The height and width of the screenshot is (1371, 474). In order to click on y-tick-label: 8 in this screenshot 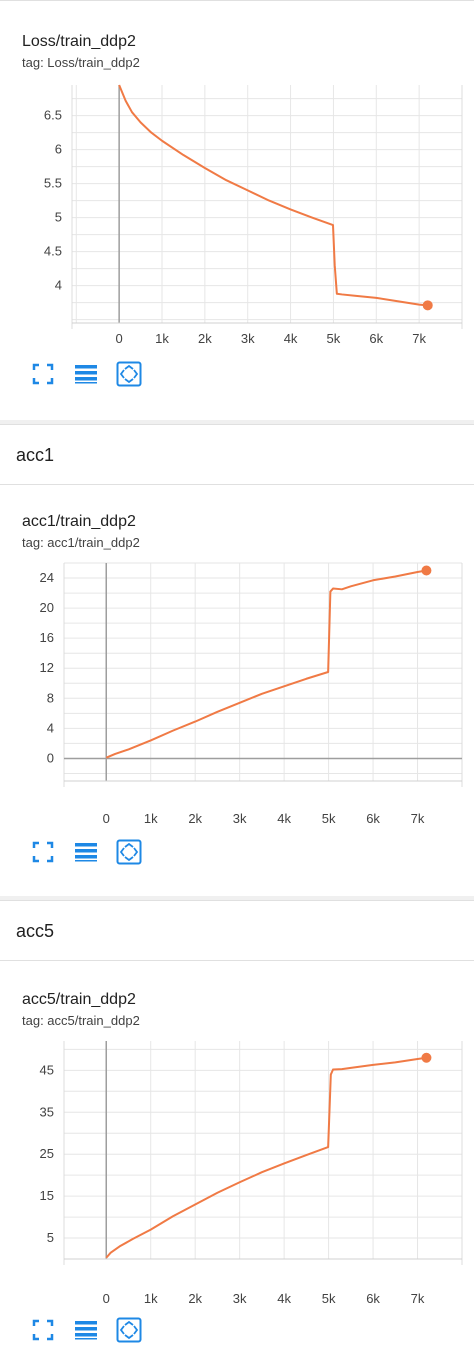, I will do `click(50, 697)`.